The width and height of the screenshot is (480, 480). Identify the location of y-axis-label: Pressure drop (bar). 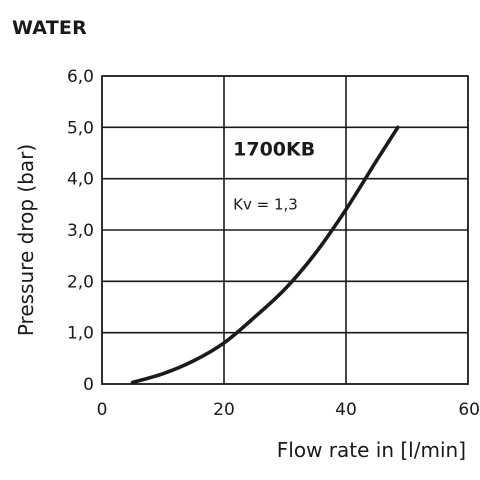
(26, 240).